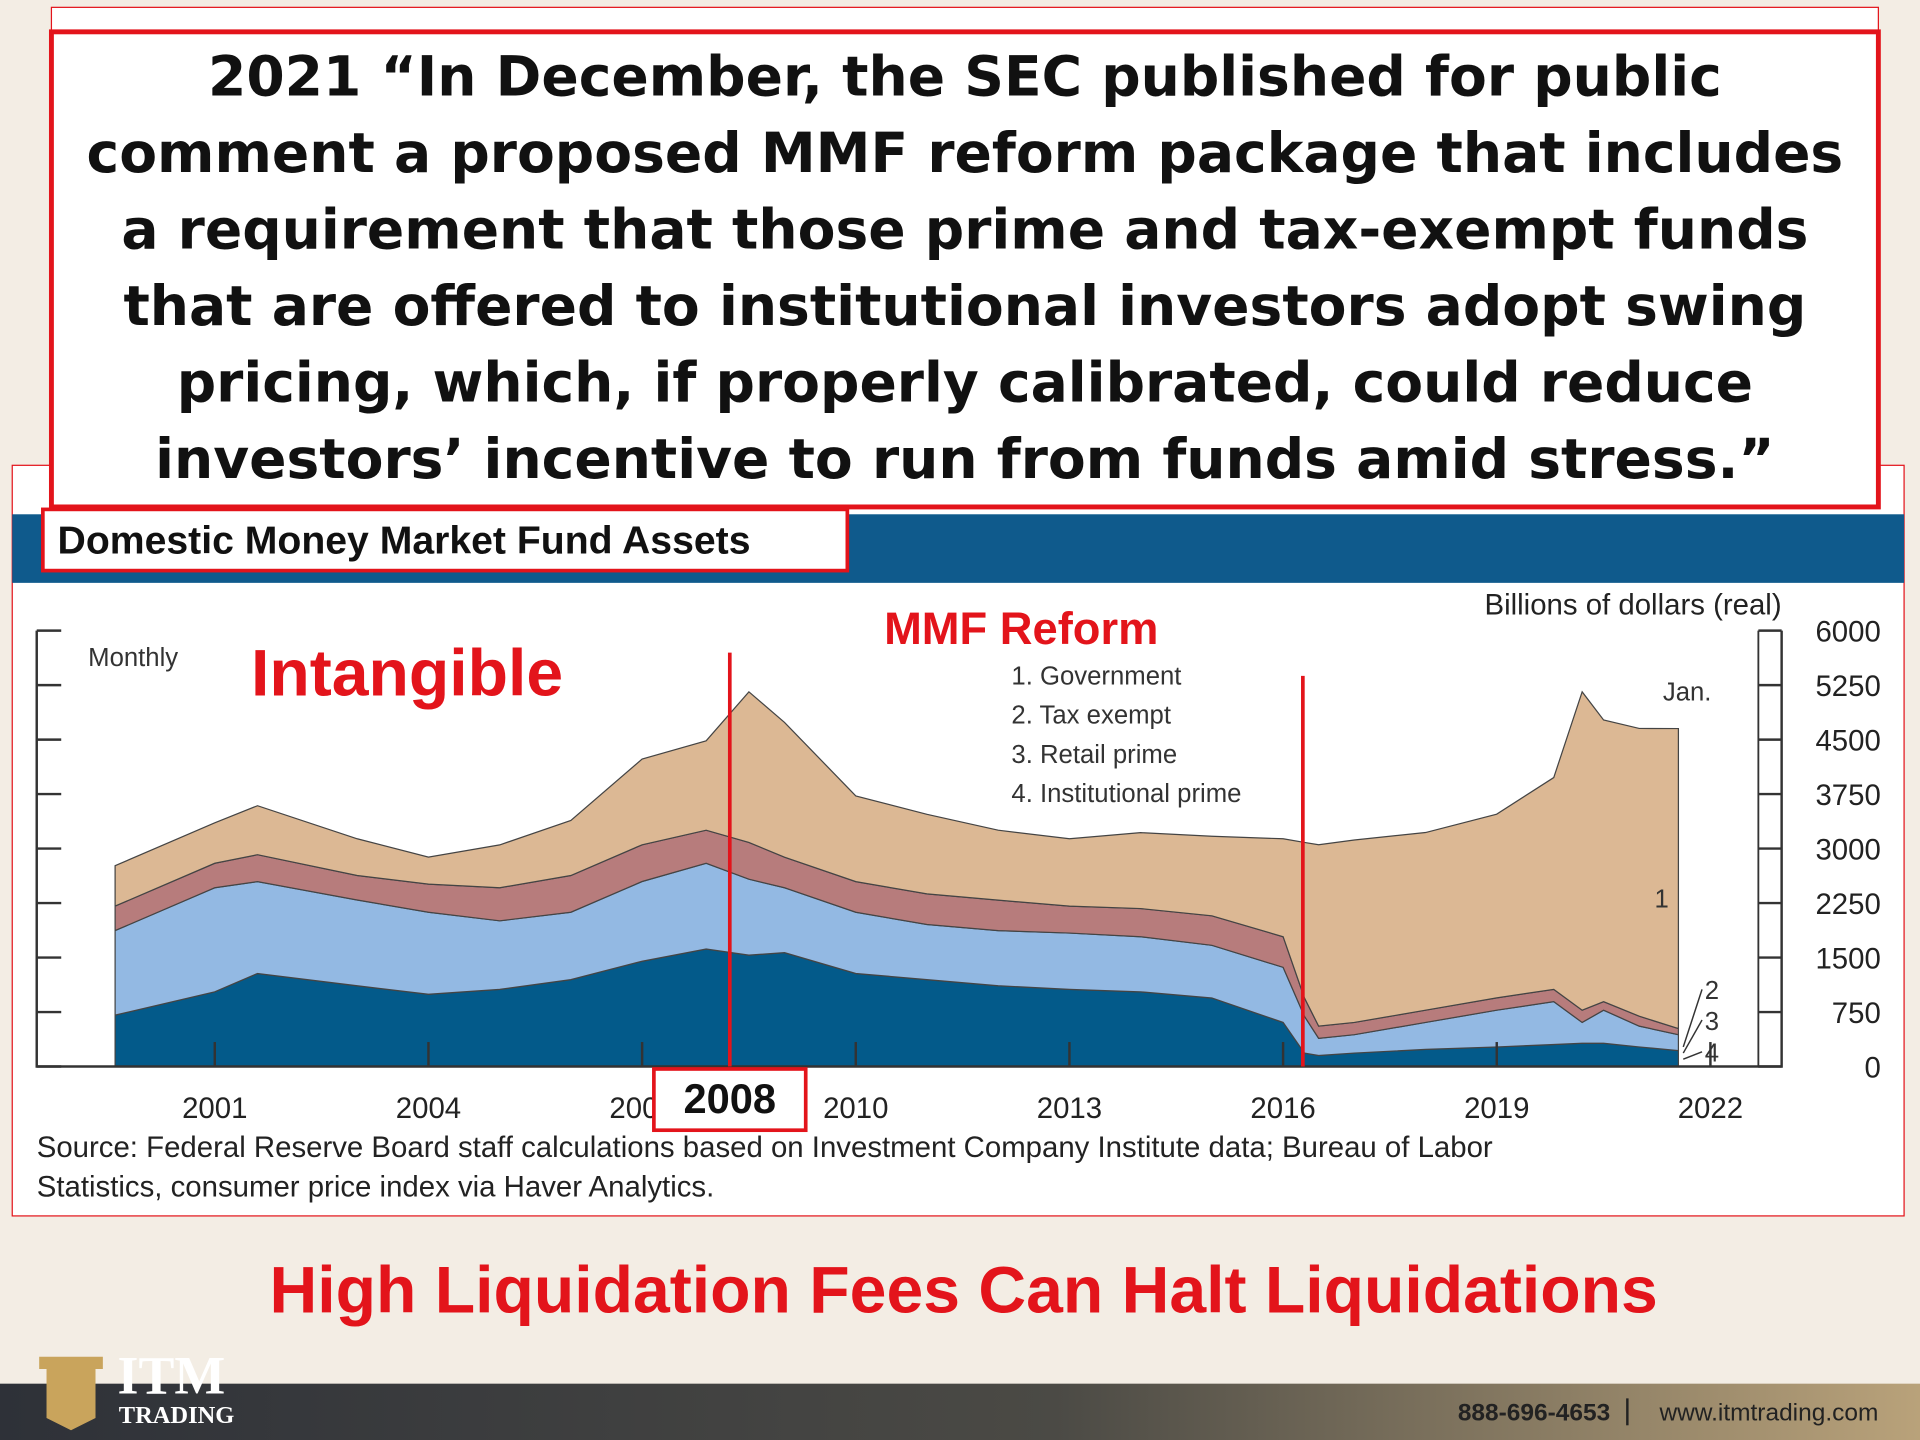 The image size is (1920, 1440). I want to click on y-tick-label: 1500, so click(1847, 959).